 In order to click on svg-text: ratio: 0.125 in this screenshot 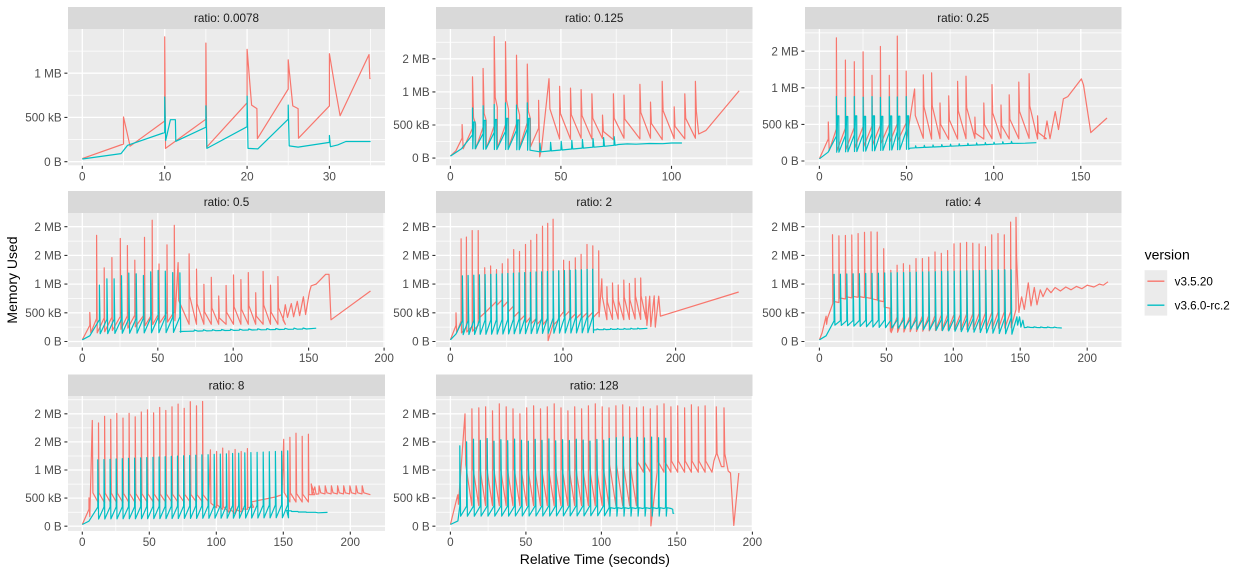, I will do `click(594, 18)`.